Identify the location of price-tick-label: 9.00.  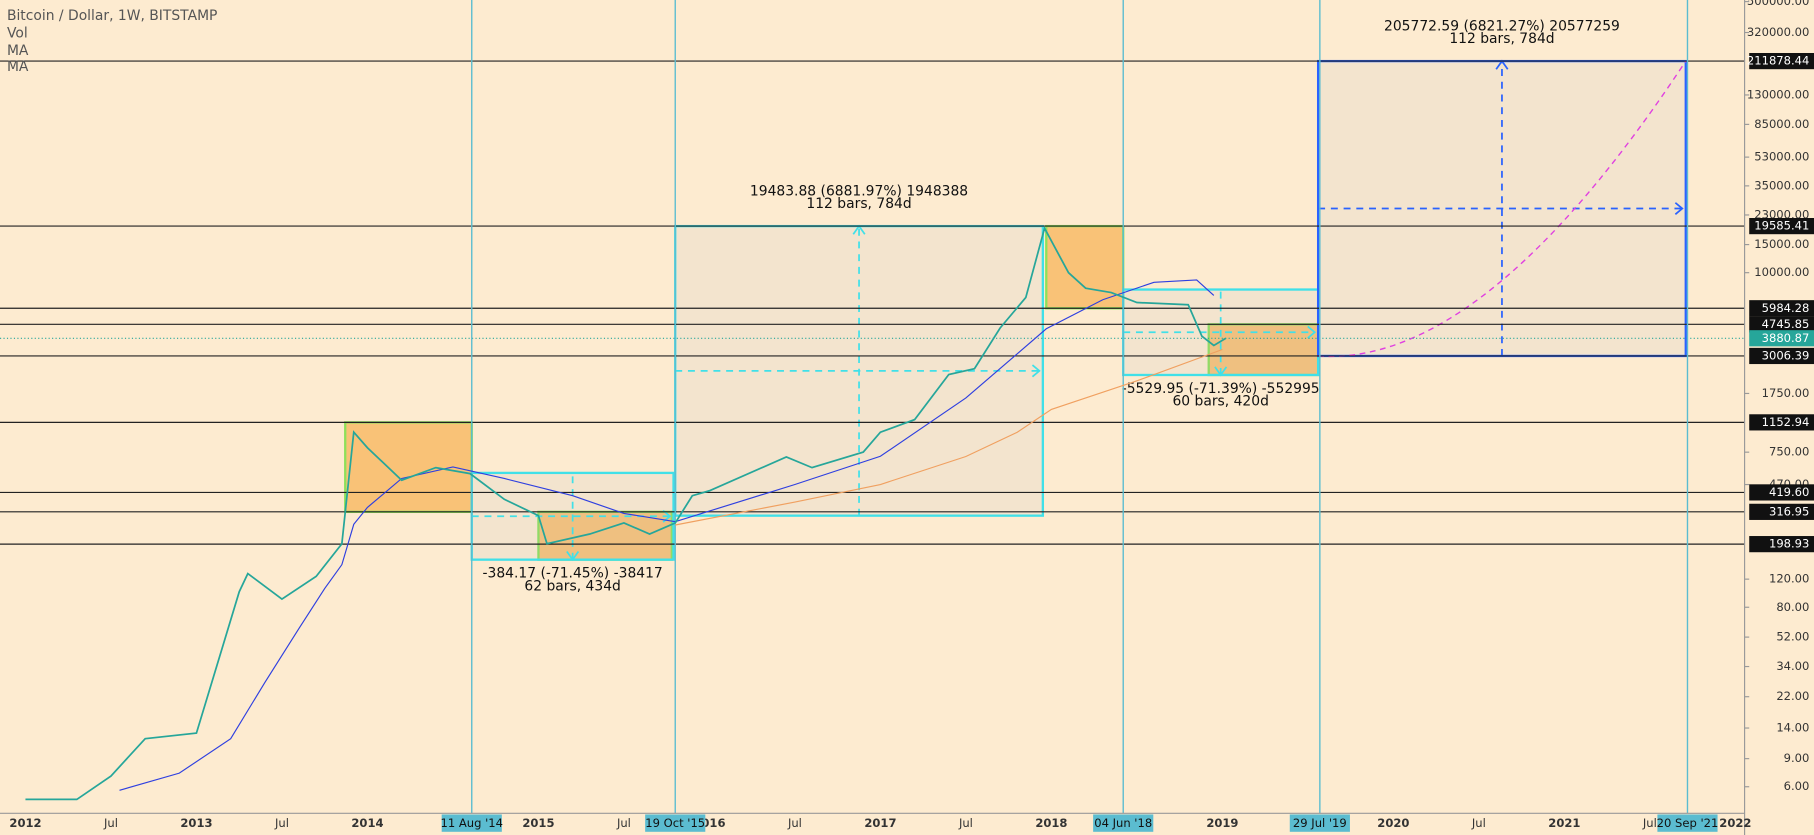
(1797, 758).